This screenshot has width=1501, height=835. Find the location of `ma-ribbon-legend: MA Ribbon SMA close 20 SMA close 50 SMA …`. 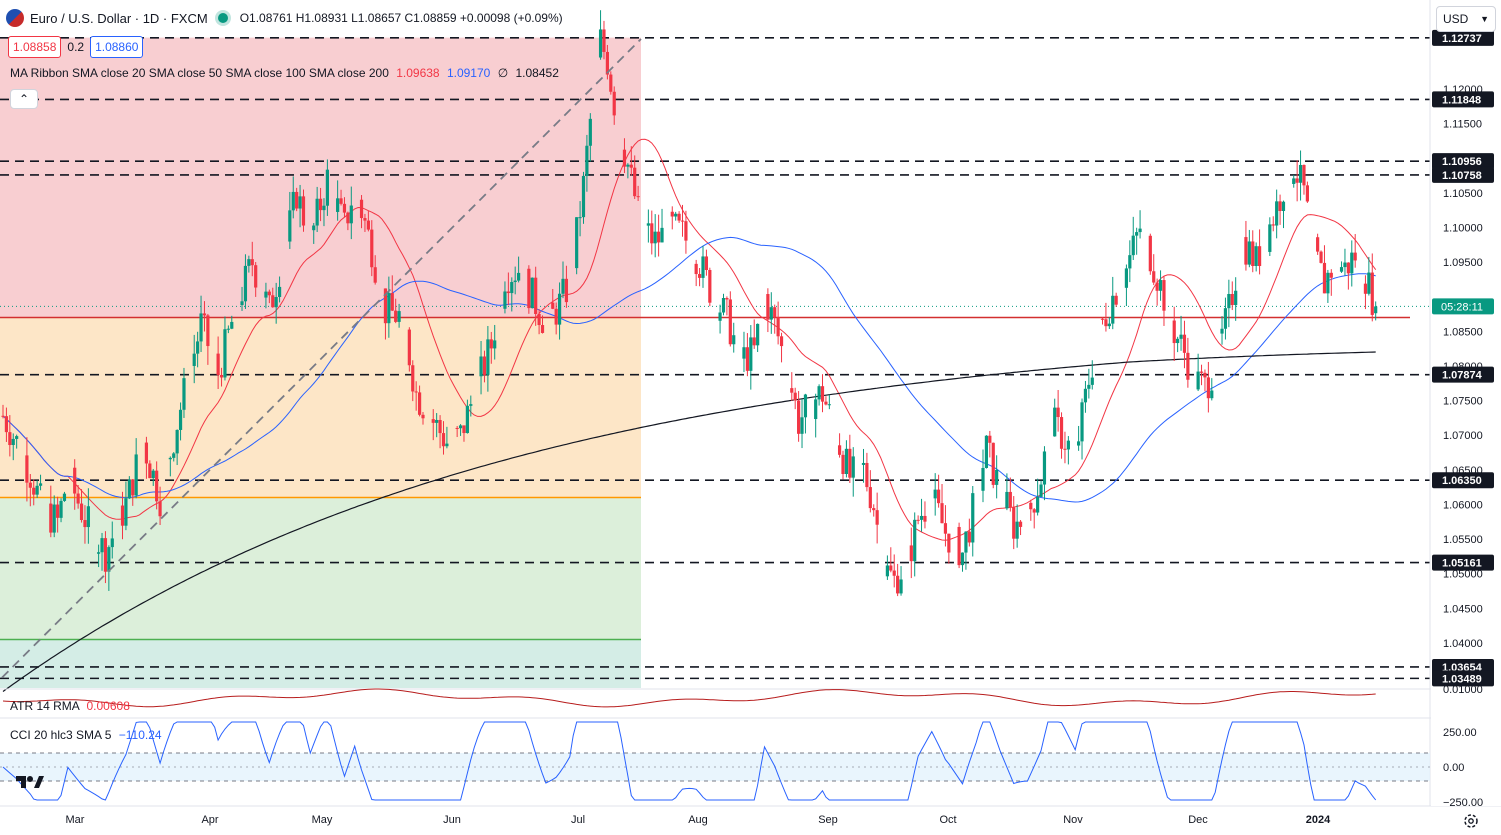

ma-ribbon-legend: MA Ribbon SMA close 20 SMA close 50 SMA … is located at coordinates (284, 73).